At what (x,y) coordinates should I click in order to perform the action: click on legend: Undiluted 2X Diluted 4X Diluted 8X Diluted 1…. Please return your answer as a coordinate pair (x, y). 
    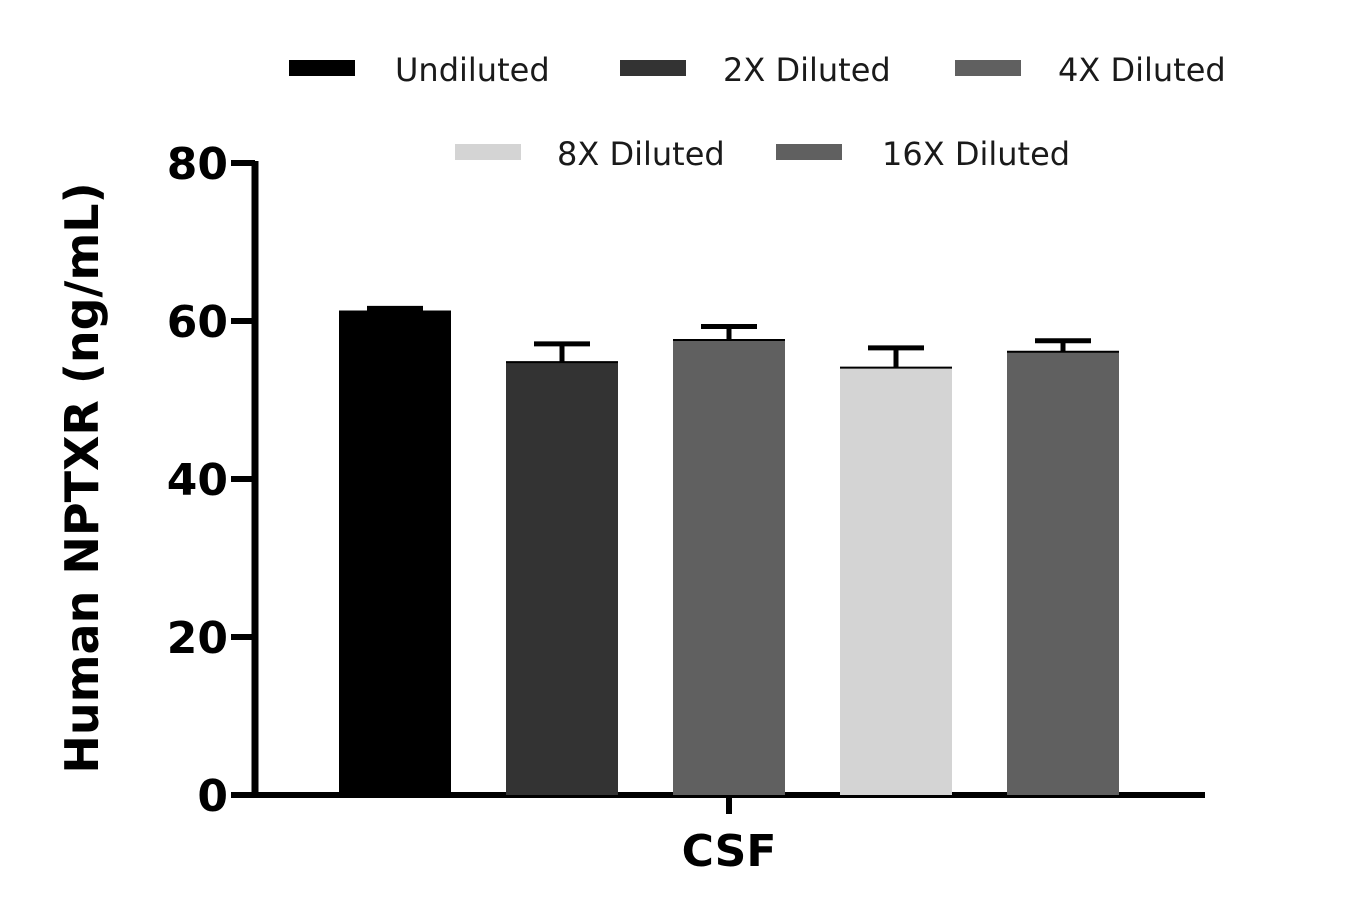
    Looking at the image, I should click on (757, 112).